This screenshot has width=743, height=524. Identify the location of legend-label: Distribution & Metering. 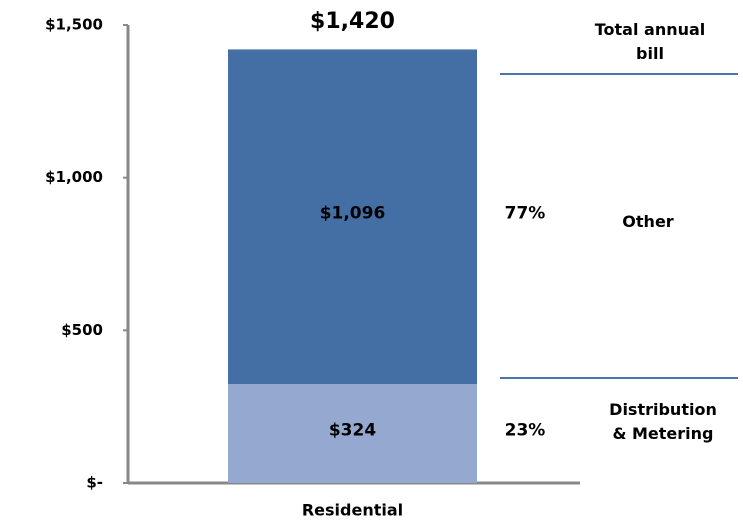
(663, 422).